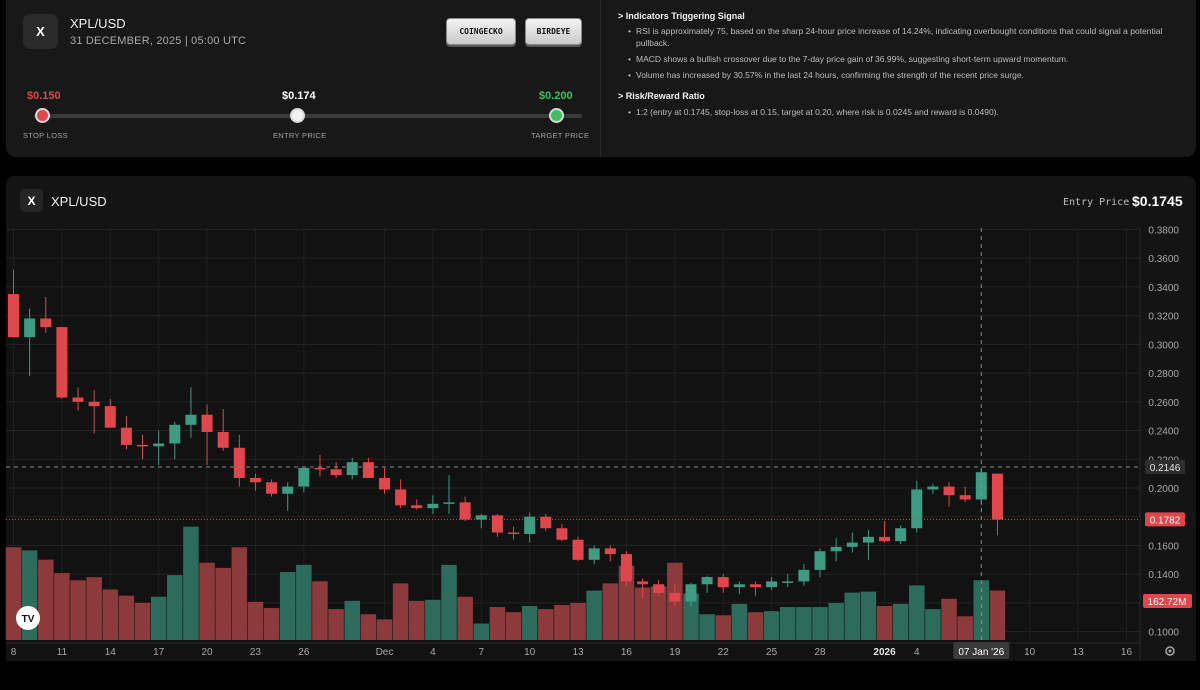 This screenshot has width=1200, height=690. I want to click on current-price-tag, so click(1165, 519).